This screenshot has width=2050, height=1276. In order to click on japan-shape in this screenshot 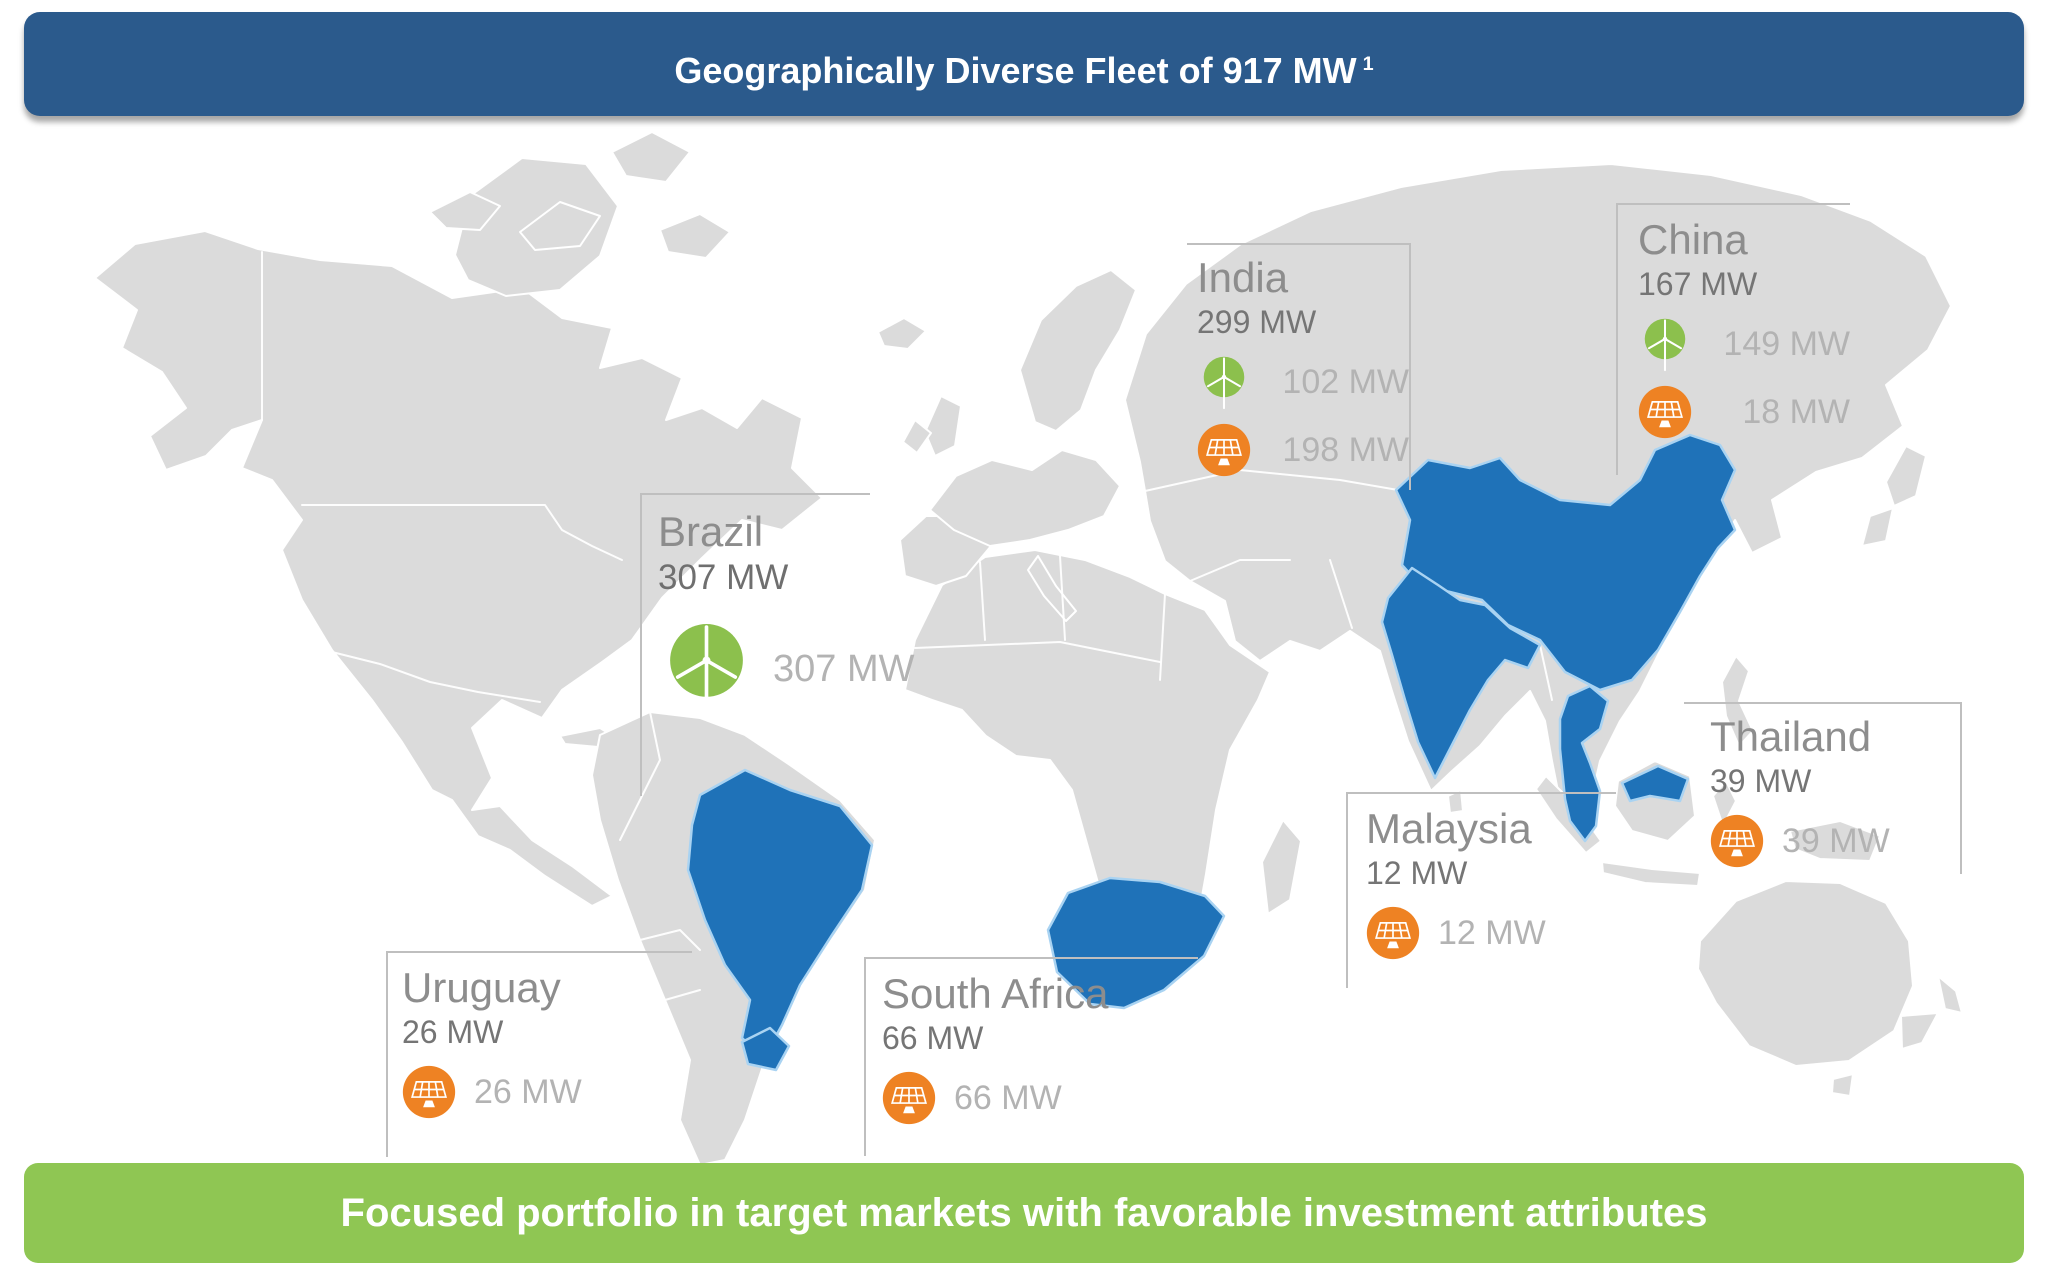, I will do `click(1906, 476)`.